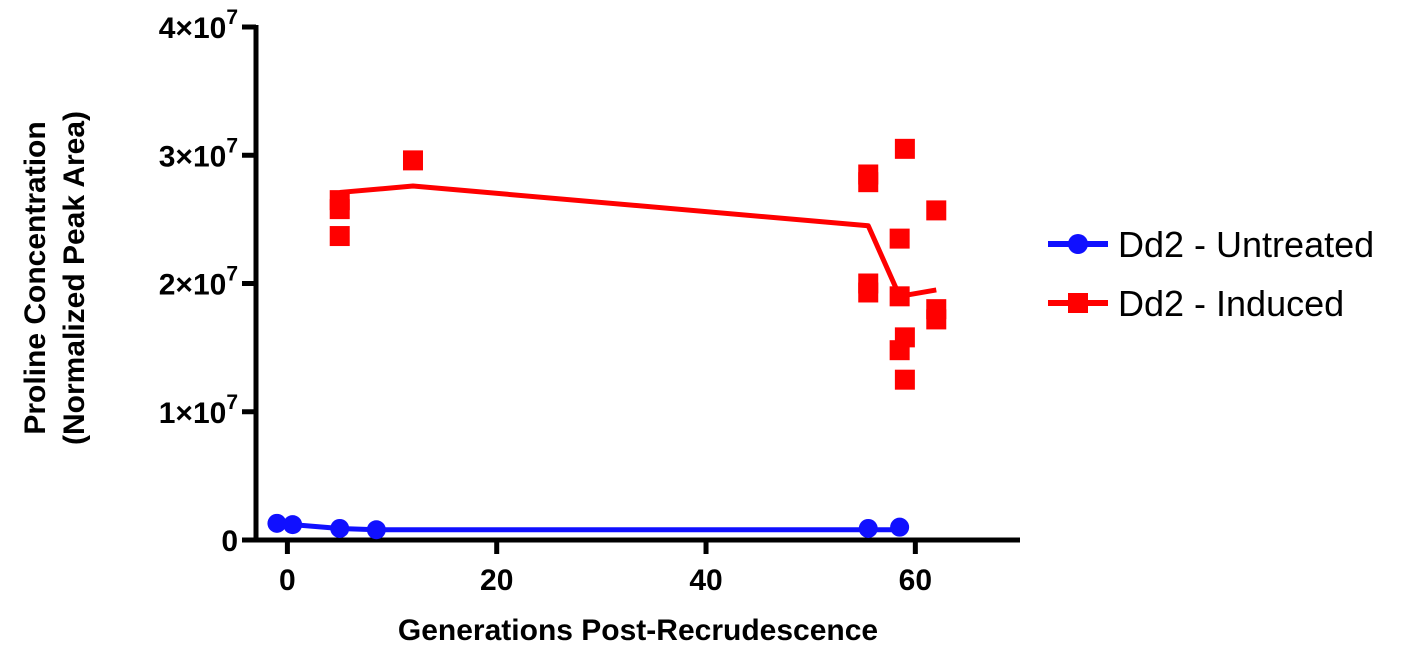 The width and height of the screenshot is (1417, 653). I want to click on legend-label: Dd2 - Untreated, so click(1246, 244).